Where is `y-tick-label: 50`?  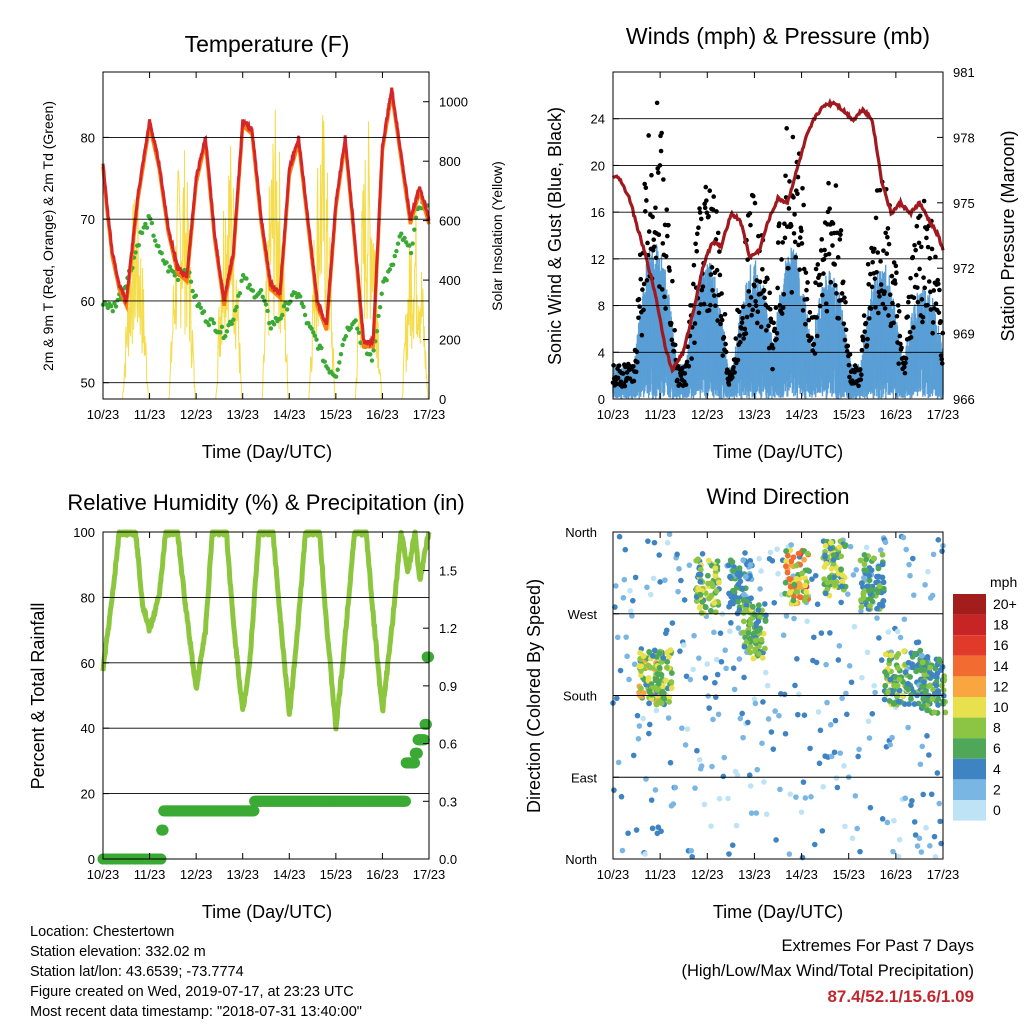
y-tick-label: 50 is located at coordinates (88, 383).